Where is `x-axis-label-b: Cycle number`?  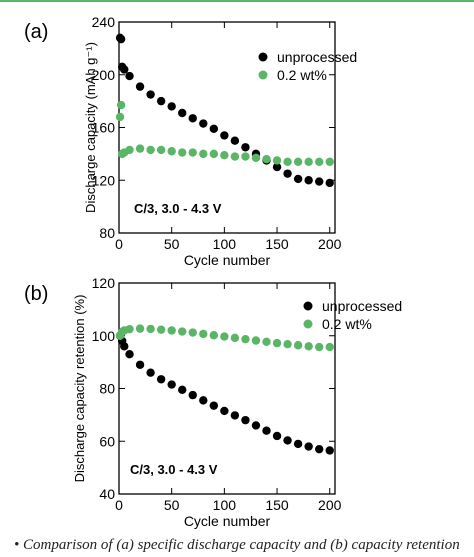
x-axis-label-b: Cycle number is located at coordinates (227, 521).